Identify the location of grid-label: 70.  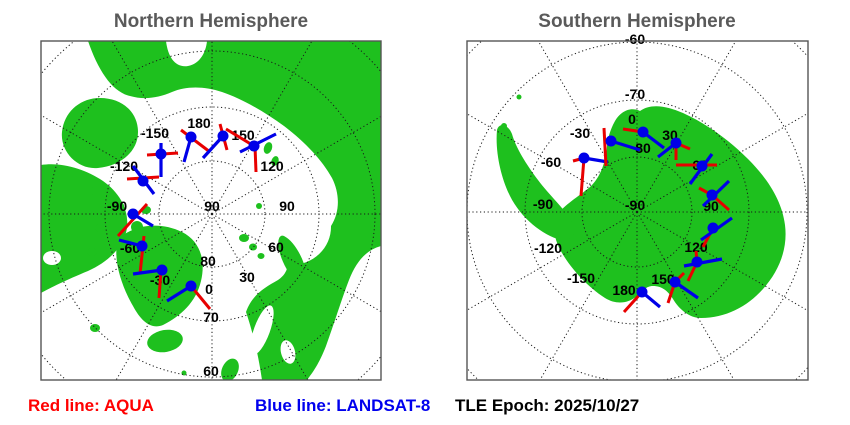
(211, 317).